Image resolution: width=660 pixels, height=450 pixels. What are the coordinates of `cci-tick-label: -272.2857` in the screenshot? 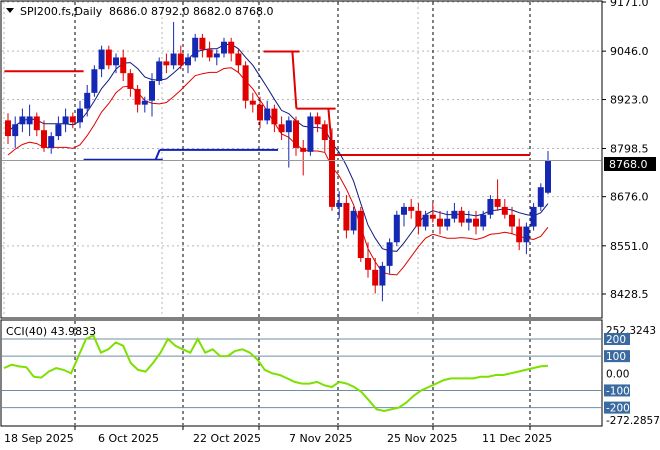 It's located at (633, 421).